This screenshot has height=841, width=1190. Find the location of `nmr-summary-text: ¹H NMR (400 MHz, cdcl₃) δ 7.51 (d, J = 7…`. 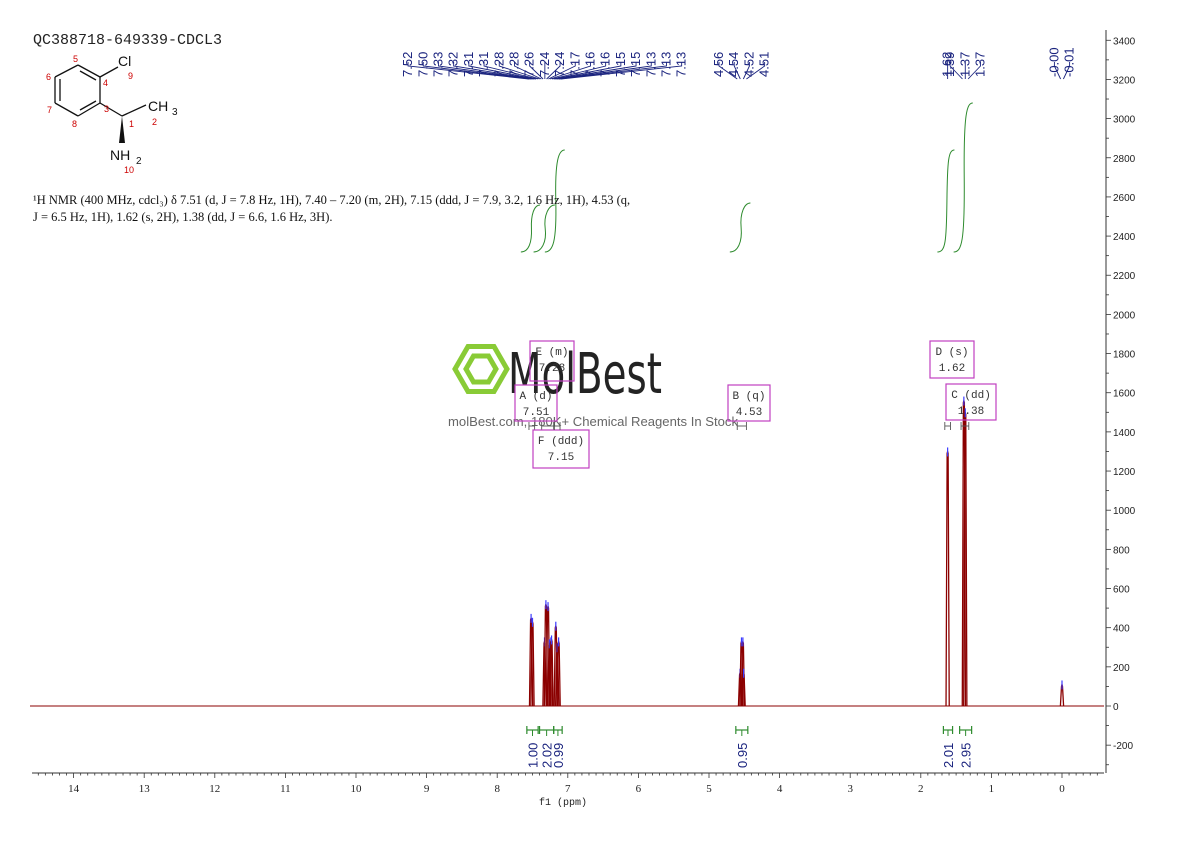

nmr-summary-text: ¹H NMR (400 MHz, cdcl₃) δ 7.51 (d, J = 7… is located at coordinates (332, 208).